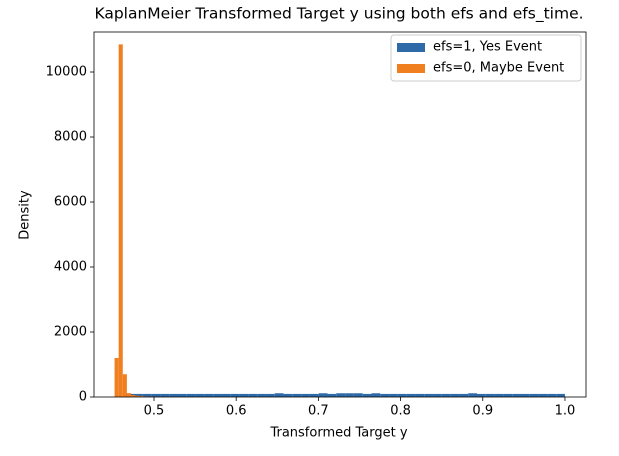 The height and width of the screenshot is (456, 619). I want to click on x-tick-label: 0.6, so click(236, 411).